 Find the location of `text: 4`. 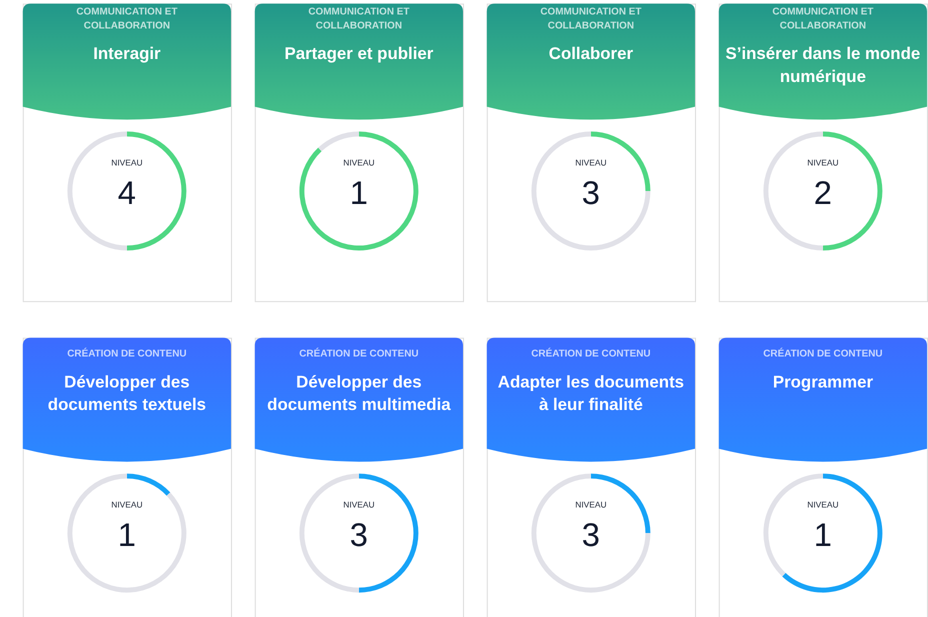

text: 4 is located at coordinates (127, 192).